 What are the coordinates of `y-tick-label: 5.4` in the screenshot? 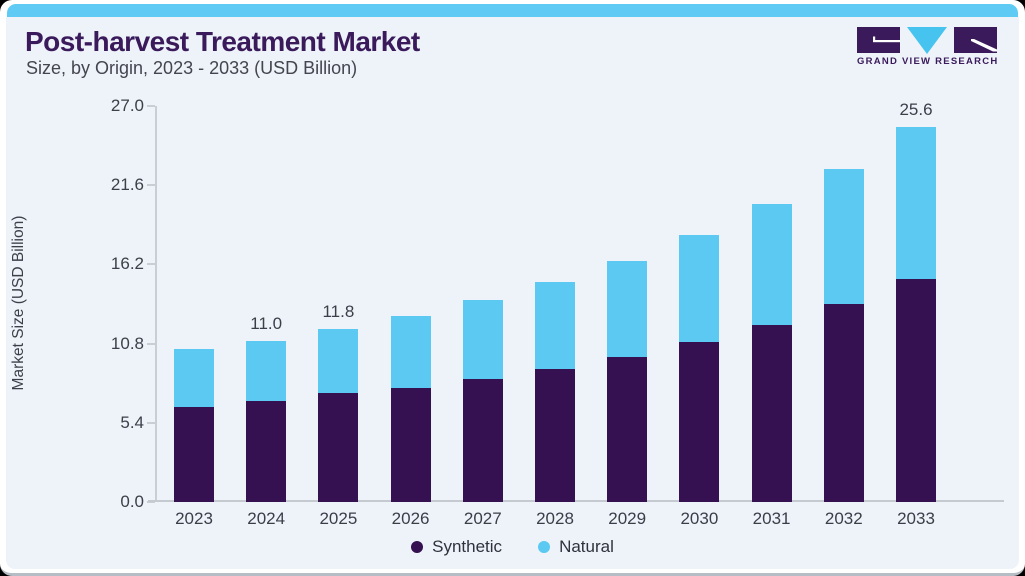 It's located at (132, 422).